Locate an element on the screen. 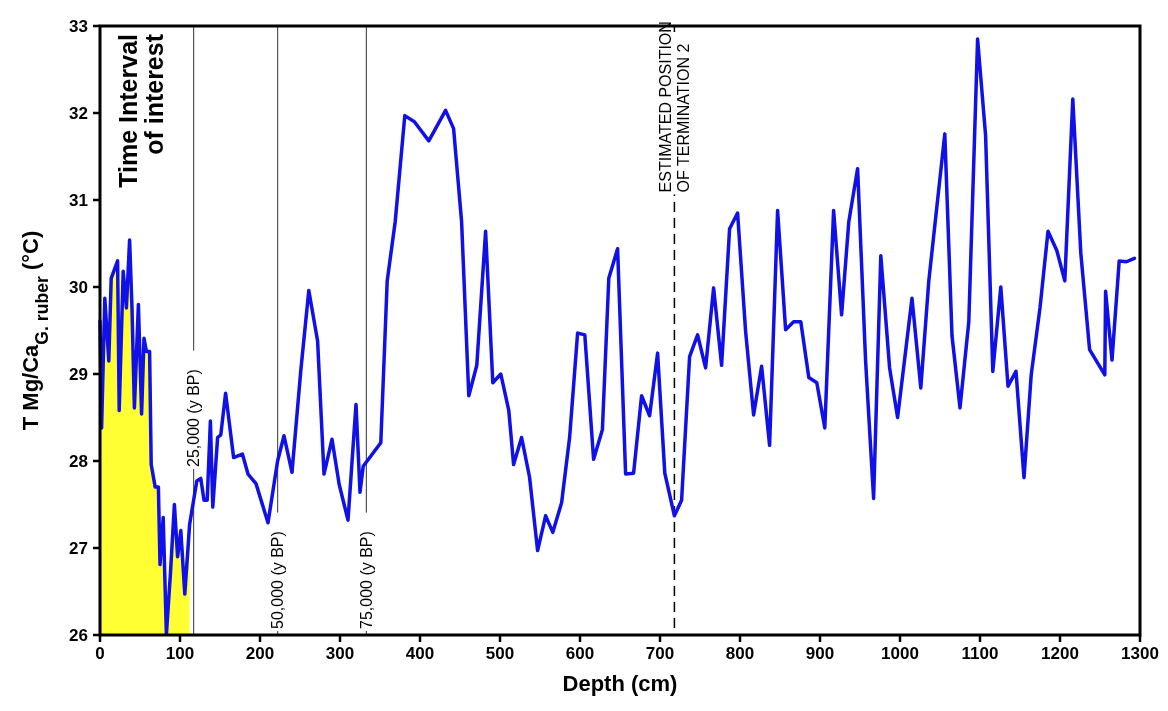  y-tick-label: 28 is located at coordinates (78, 461).